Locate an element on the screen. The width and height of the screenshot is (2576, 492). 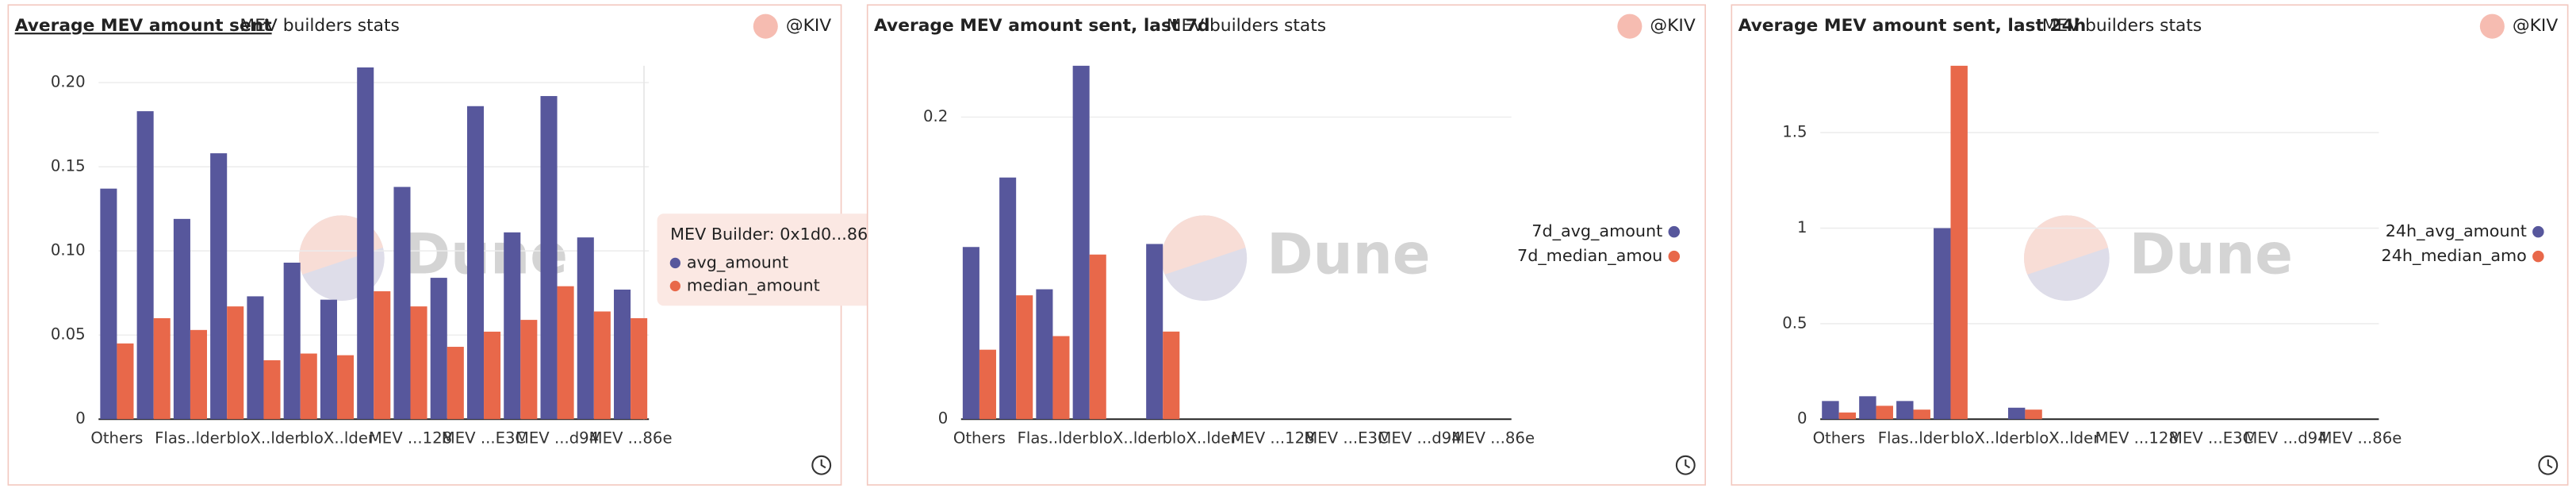
legend-label: 7d_avg_amount is located at coordinates (1596, 231).